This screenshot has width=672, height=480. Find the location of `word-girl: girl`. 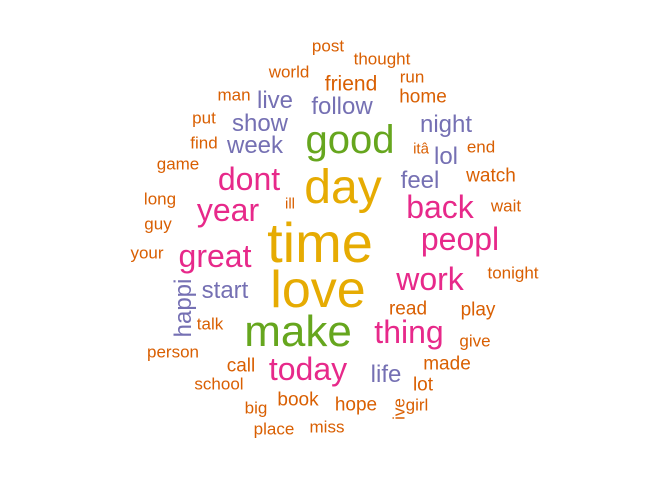

word-girl: girl is located at coordinates (417, 405).